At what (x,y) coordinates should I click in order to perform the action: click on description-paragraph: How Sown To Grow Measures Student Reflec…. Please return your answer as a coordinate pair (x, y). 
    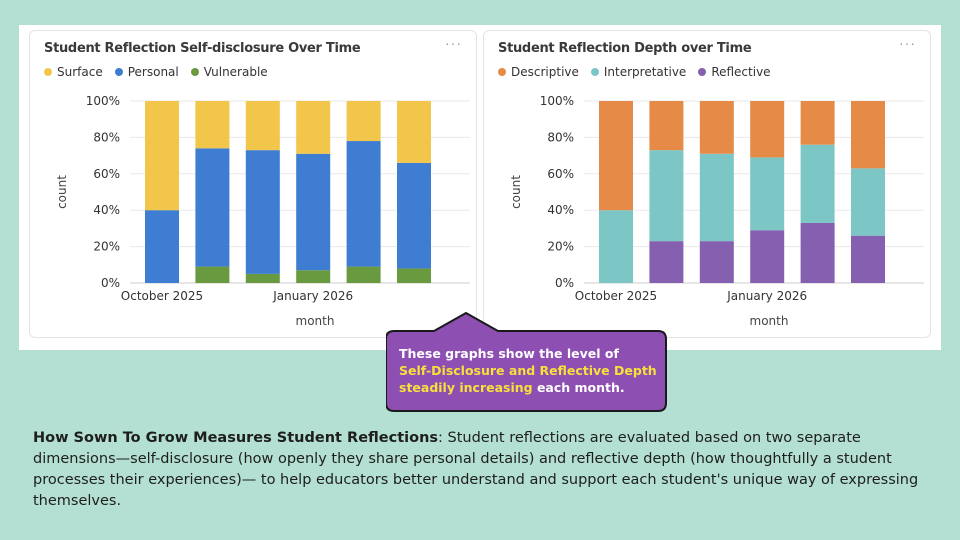
    Looking at the image, I should click on (483, 470).